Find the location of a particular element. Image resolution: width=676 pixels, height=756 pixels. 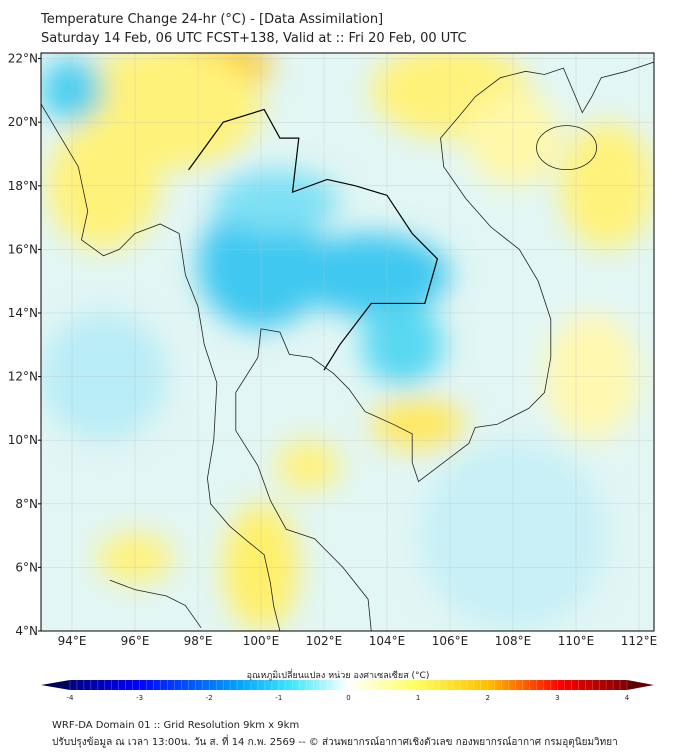

thailand-border is located at coordinates (313, 239).